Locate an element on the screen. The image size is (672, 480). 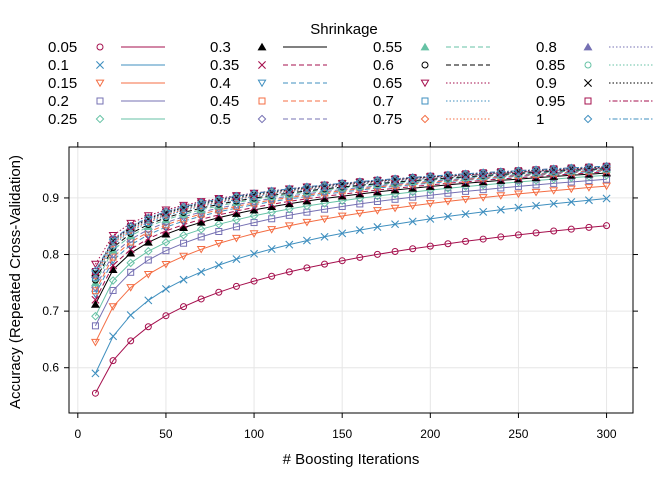
legend-entry-0.2: 0.2 is located at coordinates (106, 101).